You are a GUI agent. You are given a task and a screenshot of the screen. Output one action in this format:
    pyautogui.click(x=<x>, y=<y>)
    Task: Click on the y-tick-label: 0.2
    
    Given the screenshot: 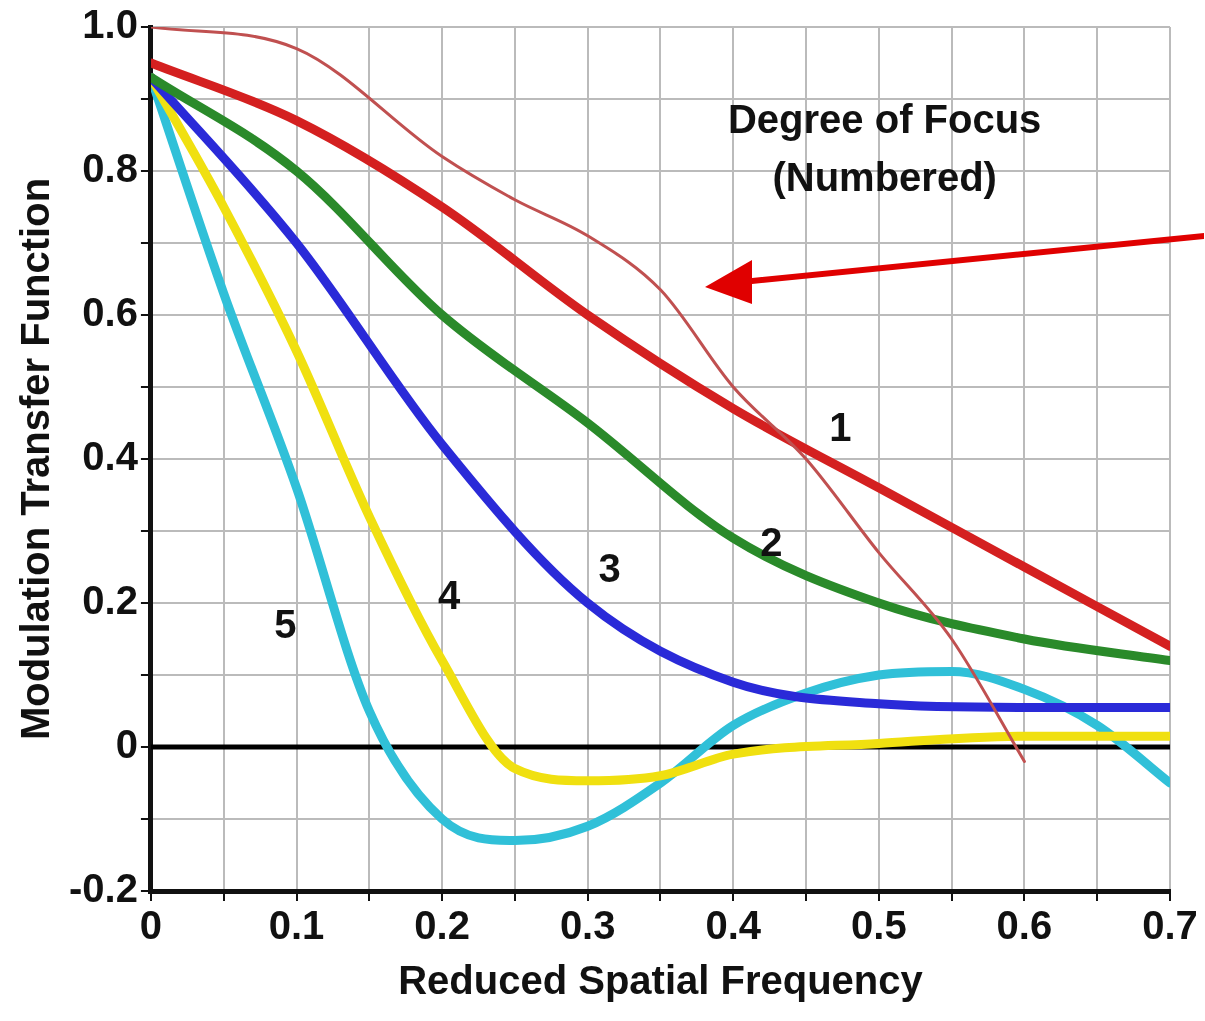 What is the action you would take?
    pyautogui.click(x=110, y=600)
    